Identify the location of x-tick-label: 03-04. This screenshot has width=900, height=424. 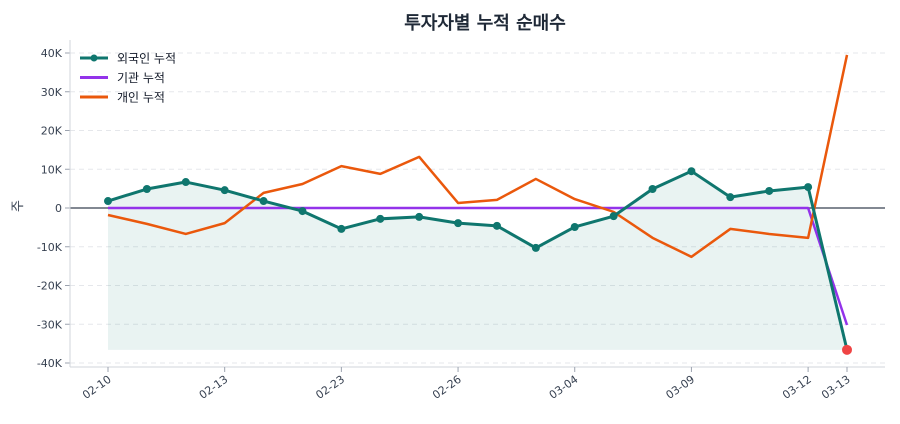
(564, 387).